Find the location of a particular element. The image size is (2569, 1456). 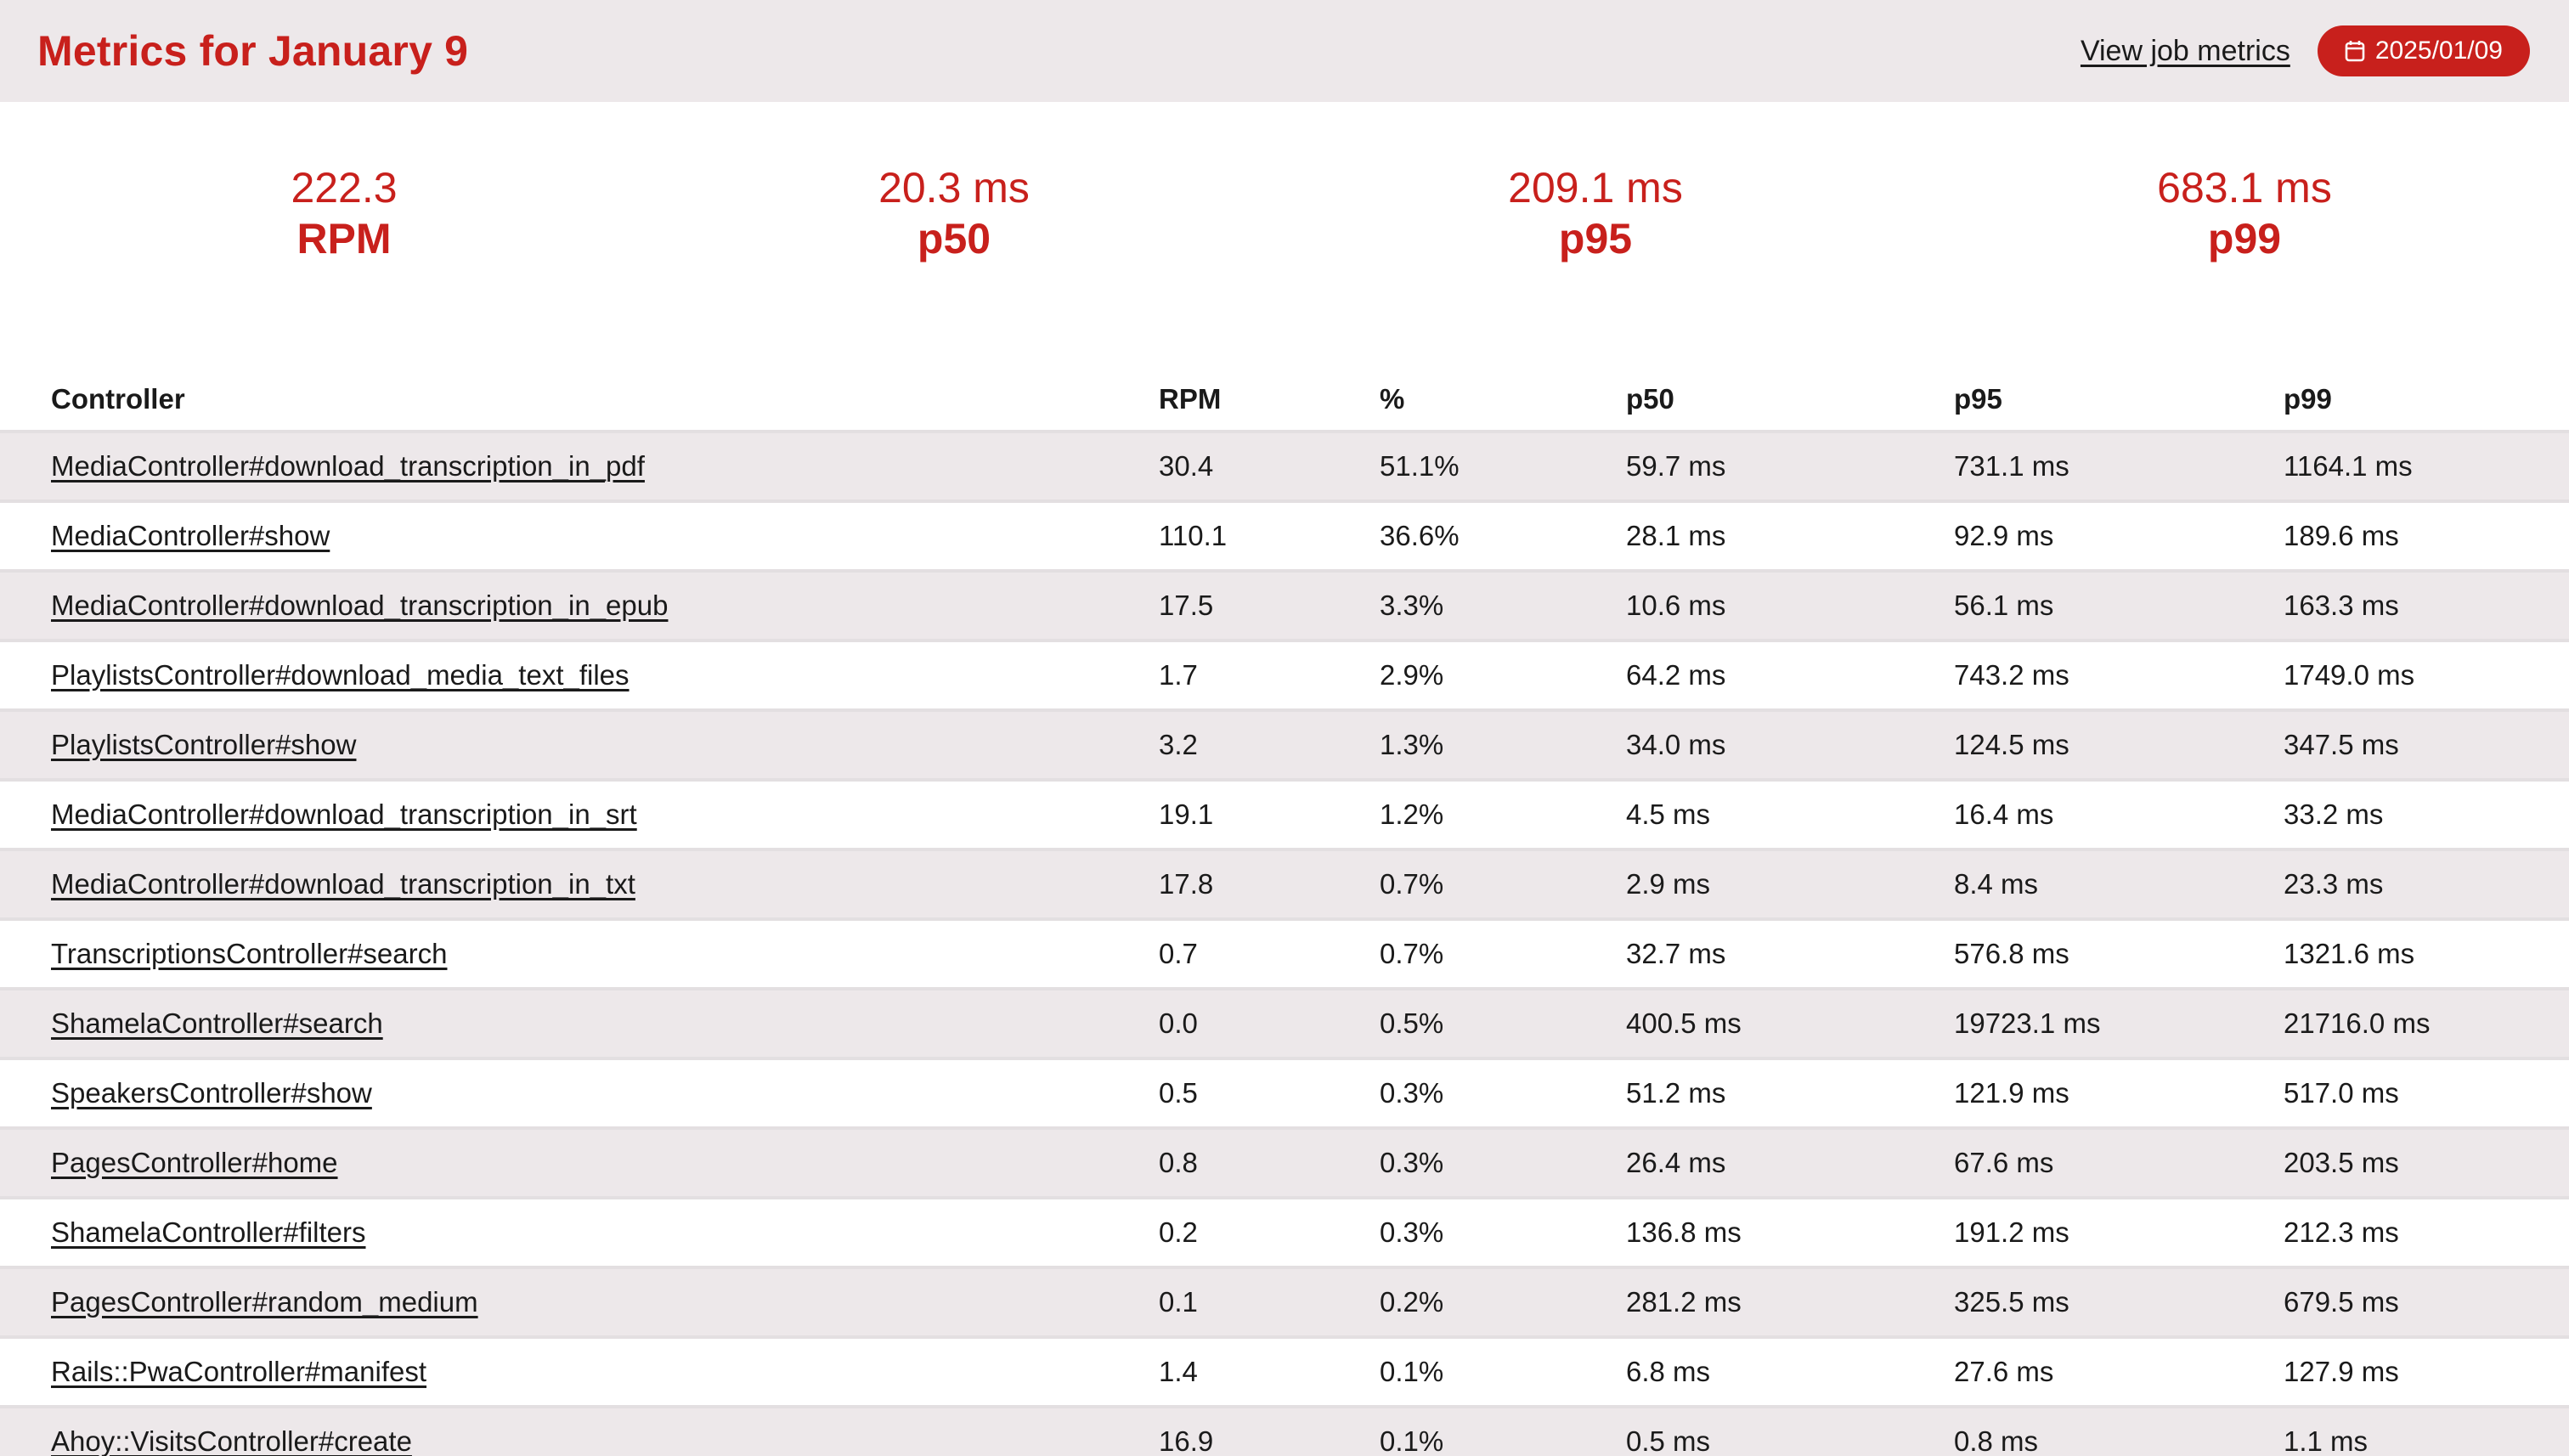

cell-p50: 10.6 ms is located at coordinates (1790, 606).